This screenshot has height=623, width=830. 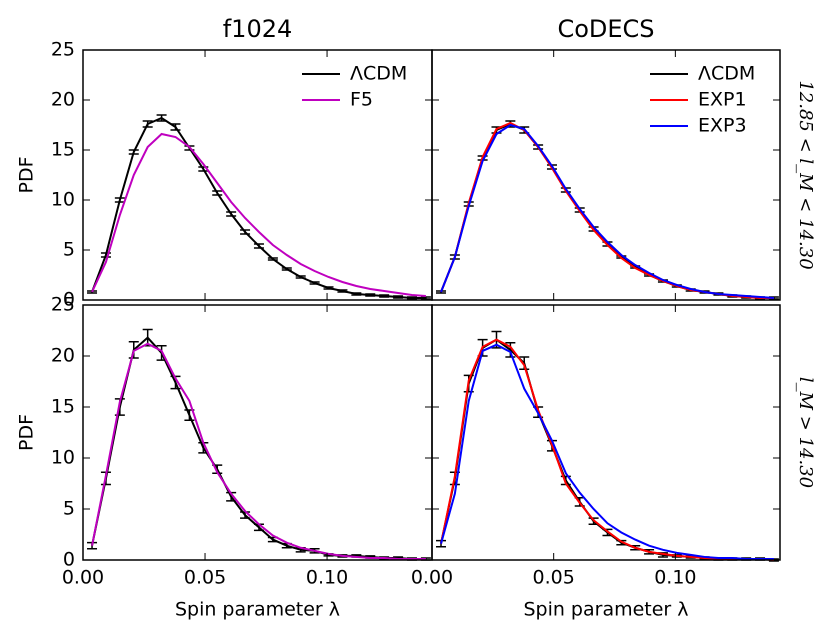 What do you see at coordinates (361, 100) in the screenshot?
I see `legend-label: F5` at bounding box center [361, 100].